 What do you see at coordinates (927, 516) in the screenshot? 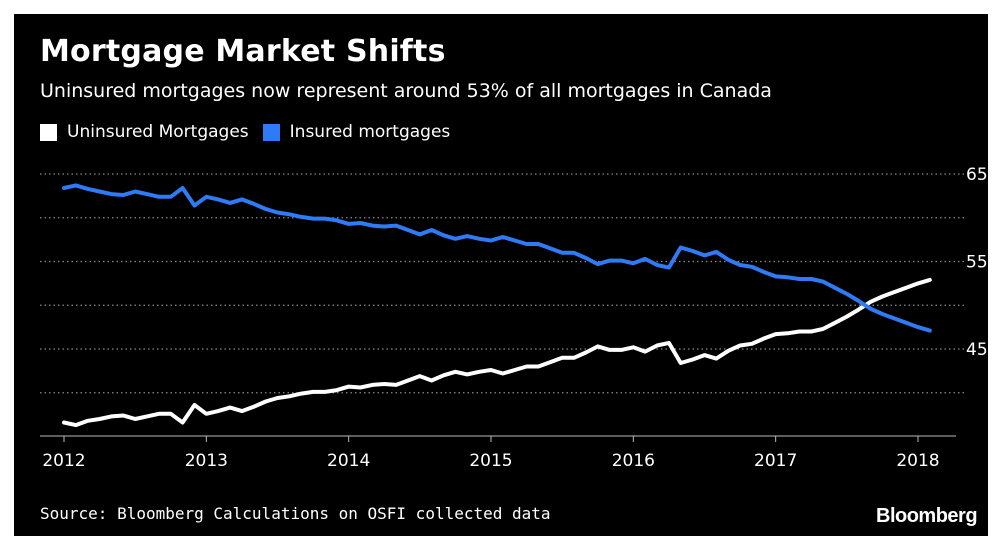
I see `bloomberg-logo: Bloomberg` at bounding box center [927, 516].